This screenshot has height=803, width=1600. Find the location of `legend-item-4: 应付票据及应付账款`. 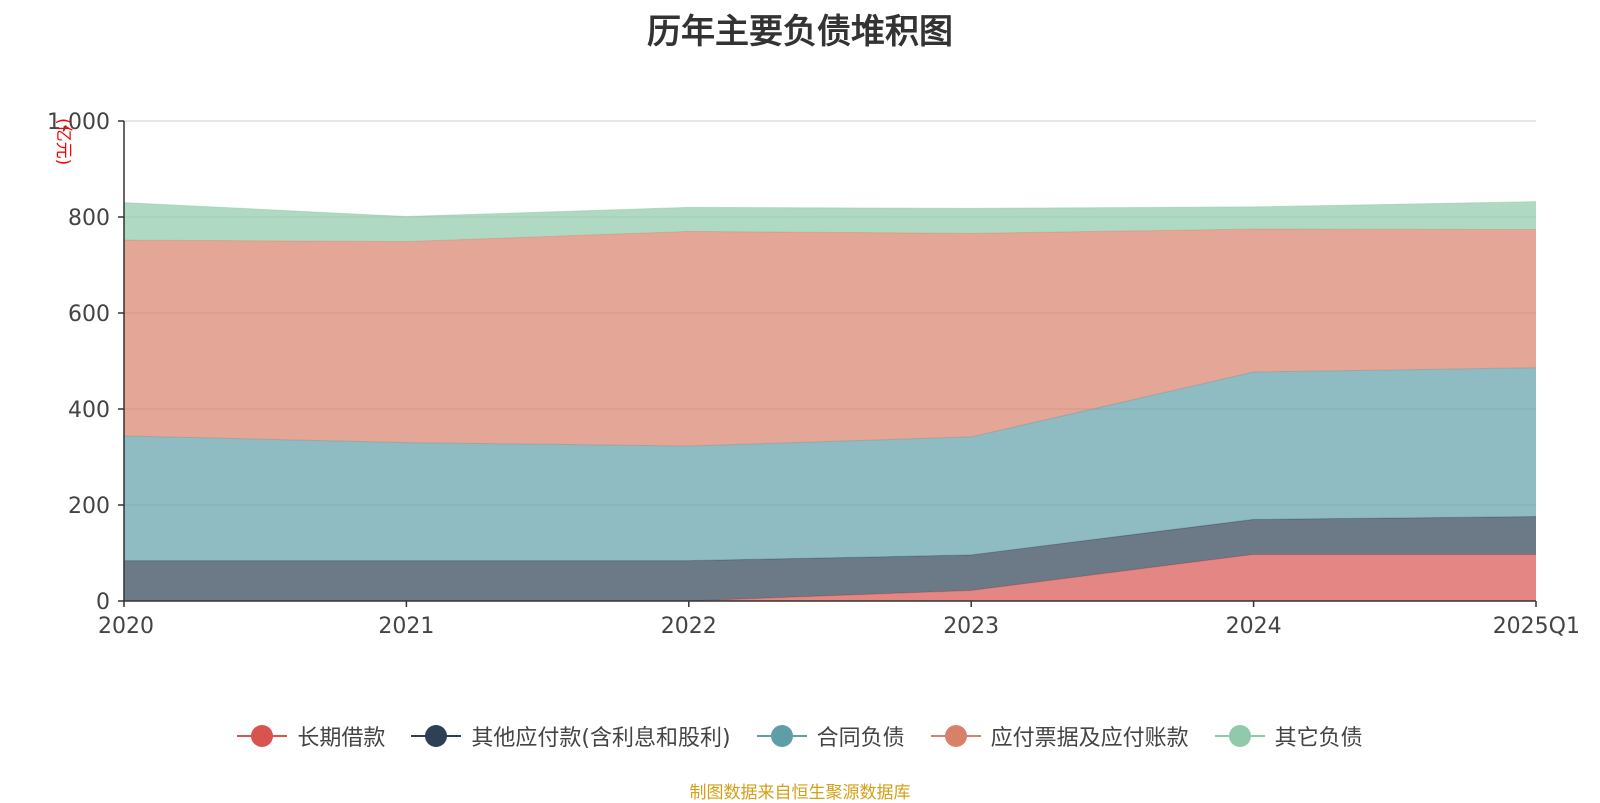

legend-item-4: 应付票据及应付账款 is located at coordinates (1059, 736).